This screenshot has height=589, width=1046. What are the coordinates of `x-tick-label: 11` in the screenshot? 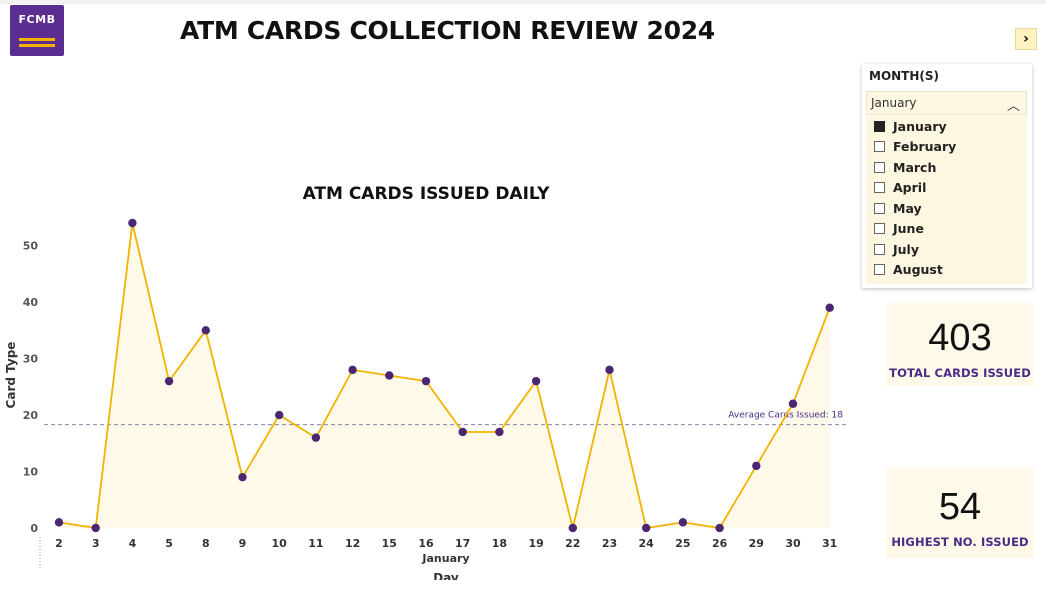 It's located at (315, 543).